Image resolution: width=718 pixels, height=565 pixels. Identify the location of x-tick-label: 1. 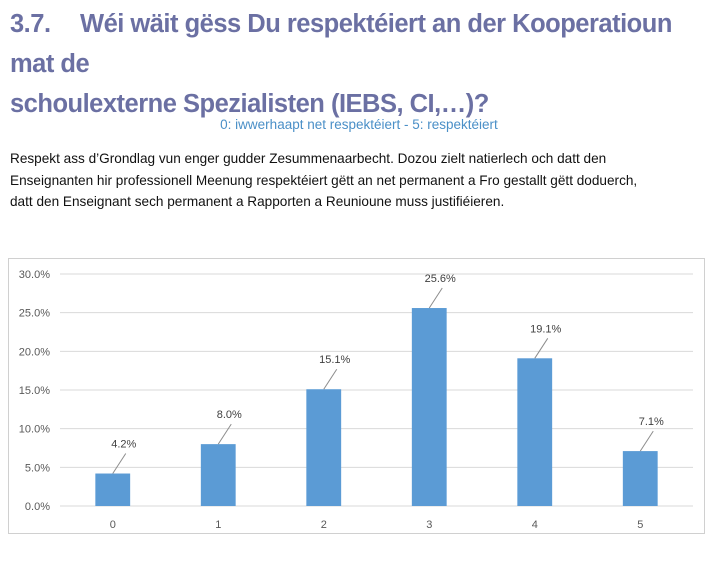
(218, 525).